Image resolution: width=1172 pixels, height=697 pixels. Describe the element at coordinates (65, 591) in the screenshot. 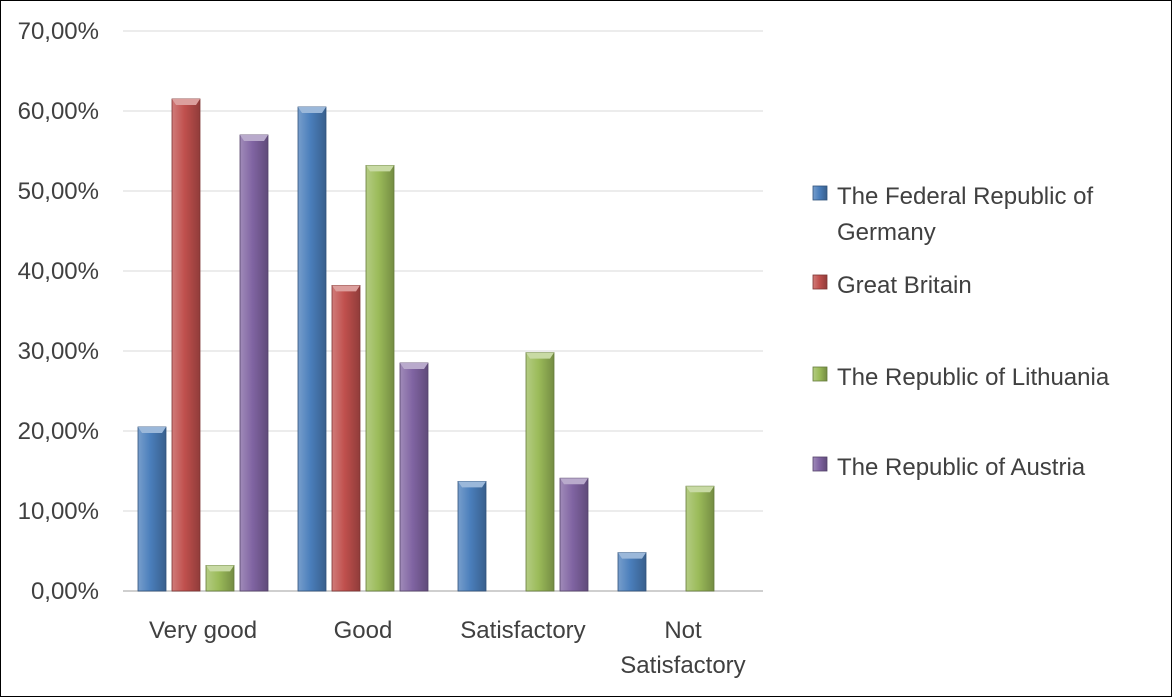

I see `y-tick-label: 0,00%` at that location.